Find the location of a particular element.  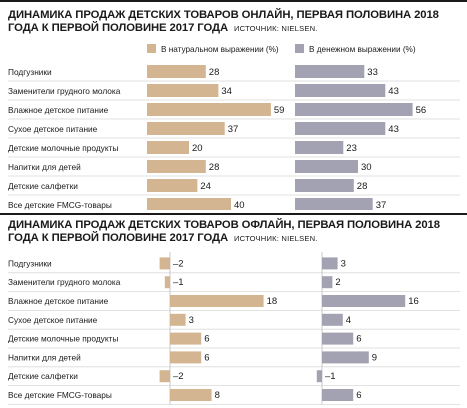

offline-value-label-s1: 9 is located at coordinates (374, 357).